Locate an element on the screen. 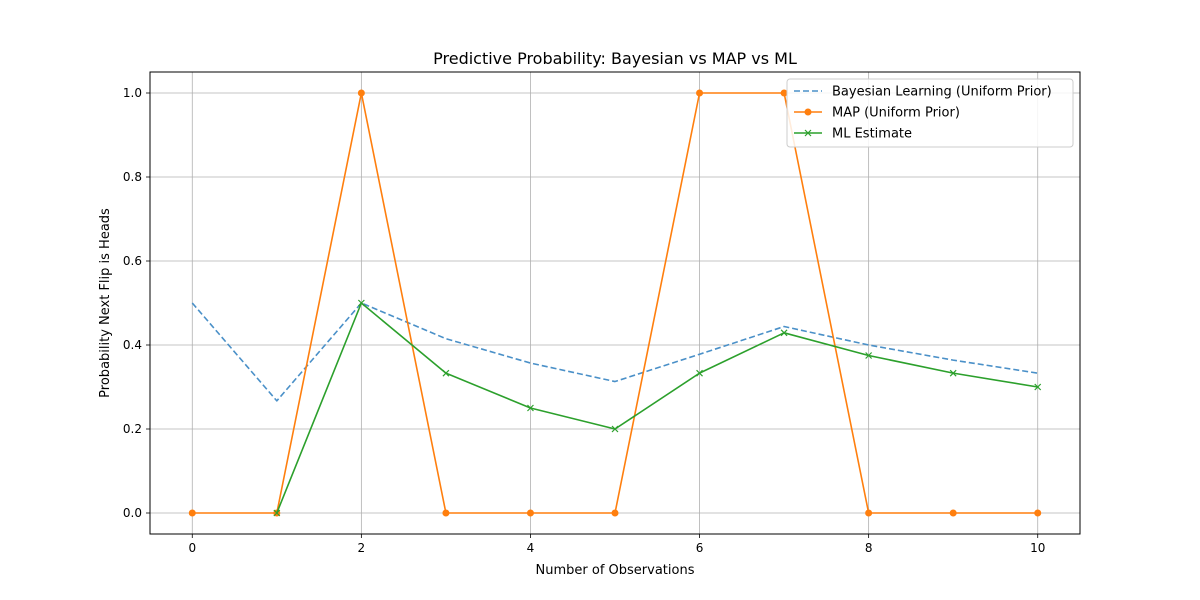 The height and width of the screenshot is (600, 1200). legend-label: Bayesian Learning (Uniform Prior) is located at coordinates (942, 92).